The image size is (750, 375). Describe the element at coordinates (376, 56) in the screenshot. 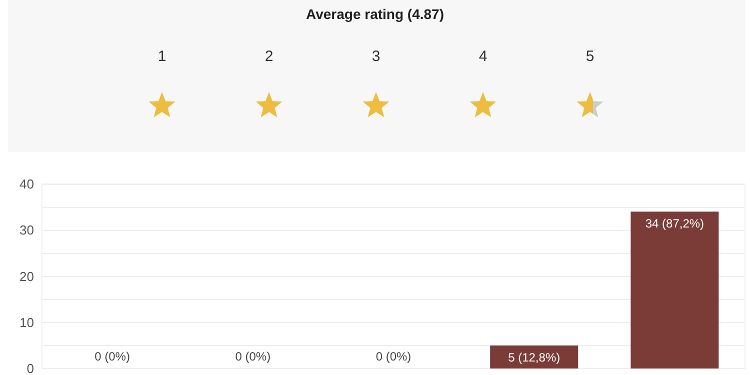

I see `text: 3` at that location.